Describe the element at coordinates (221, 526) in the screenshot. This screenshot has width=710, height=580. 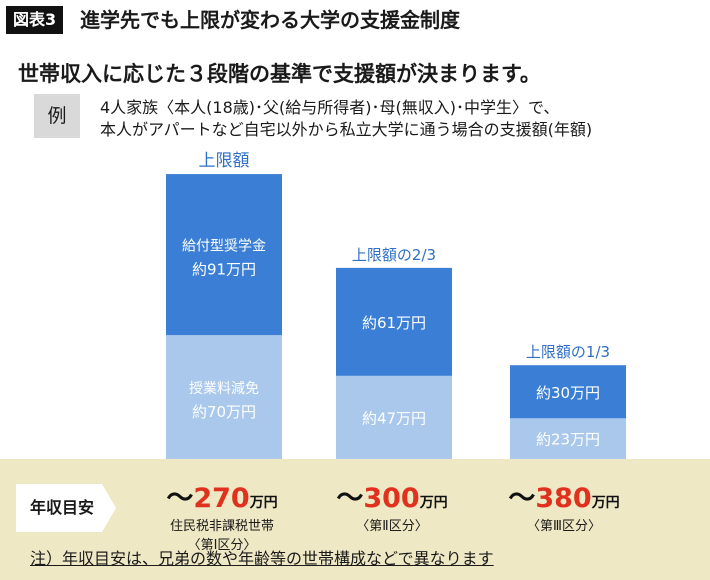
I see `income-sub-1: 住民税非課税世帯` at that location.